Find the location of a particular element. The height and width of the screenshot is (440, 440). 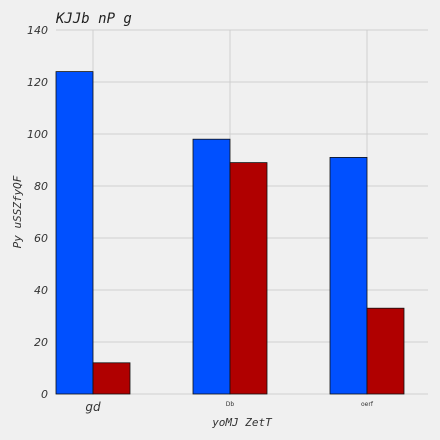

y-tick-label: 40 is located at coordinates (41, 290).